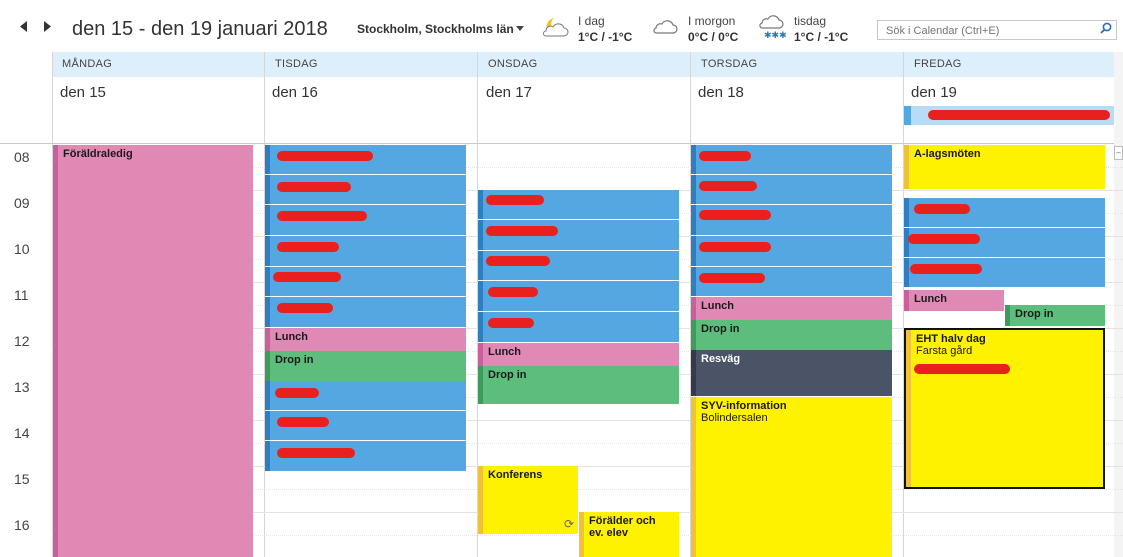 This screenshot has height=557, width=1123. What do you see at coordinates (1004, 408) in the screenshot?
I see `event-eht-halv-dag: EHT halv dag Farsta gård` at bounding box center [1004, 408].